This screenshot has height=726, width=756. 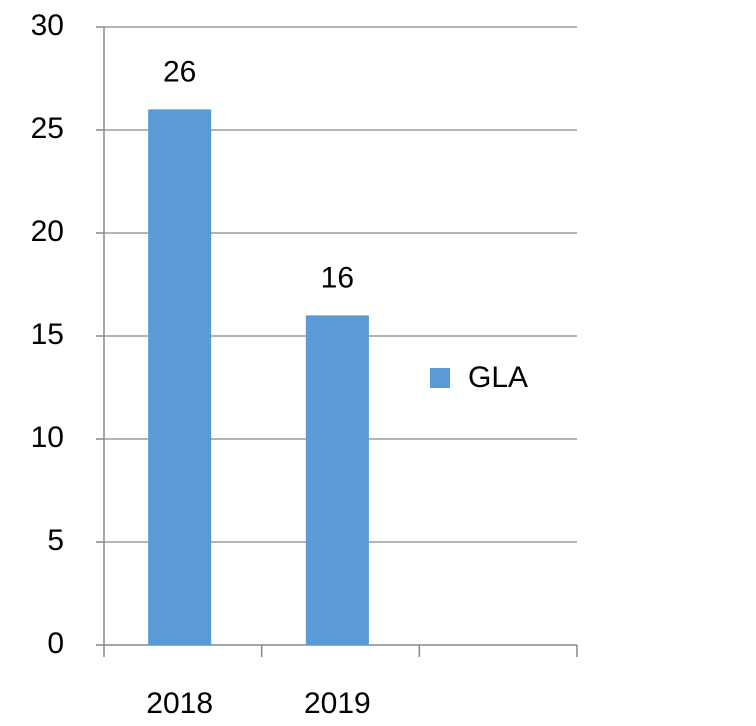 I want to click on legend-swatch, so click(x=440, y=378).